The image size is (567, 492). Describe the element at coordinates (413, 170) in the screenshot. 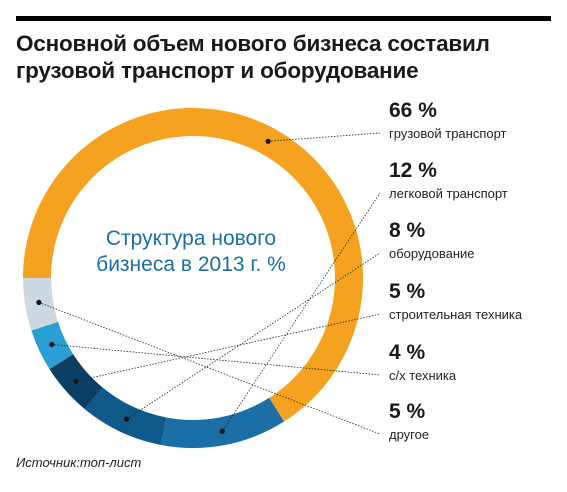

I see `legend-value: 12 %` at that location.